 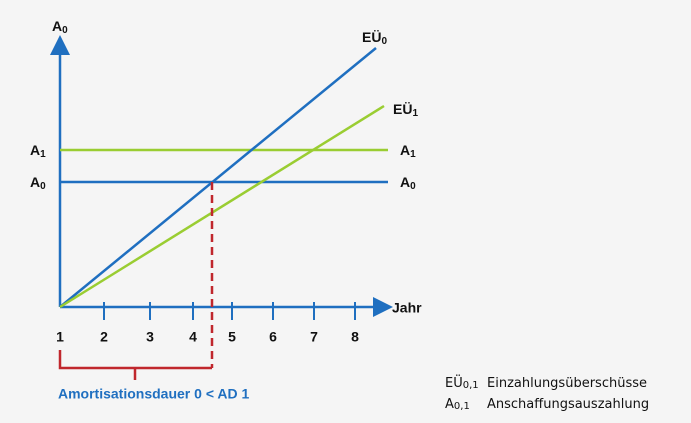 What do you see at coordinates (374, 38) in the screenshot?
I see `line-label: EÜ0` at bounding box center [374, 38].